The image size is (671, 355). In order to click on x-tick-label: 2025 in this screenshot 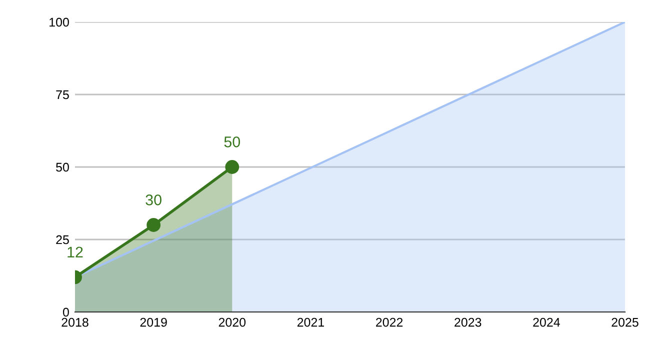, I will do `click(625, 322)`.